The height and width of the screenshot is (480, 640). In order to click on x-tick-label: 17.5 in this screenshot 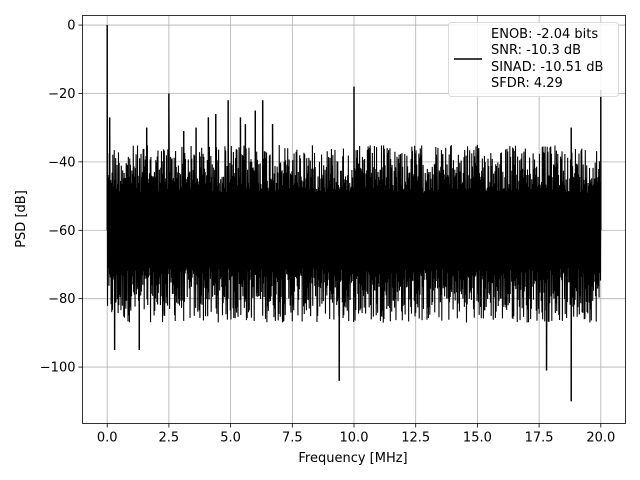, I will do `click(539, 438)`.